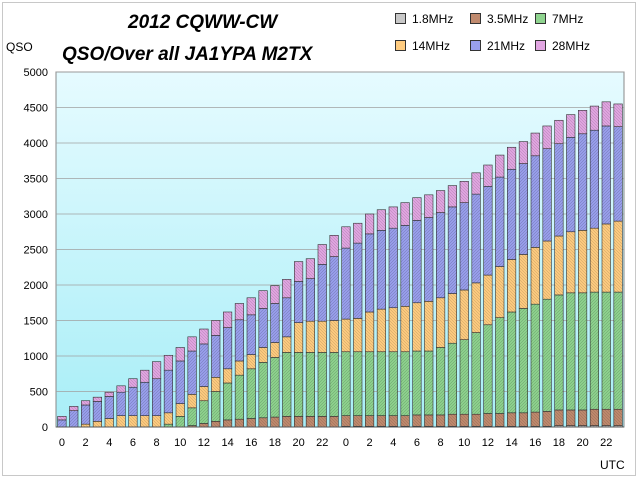  I want to click on y-tick-label: 4000, so click(36, 144).